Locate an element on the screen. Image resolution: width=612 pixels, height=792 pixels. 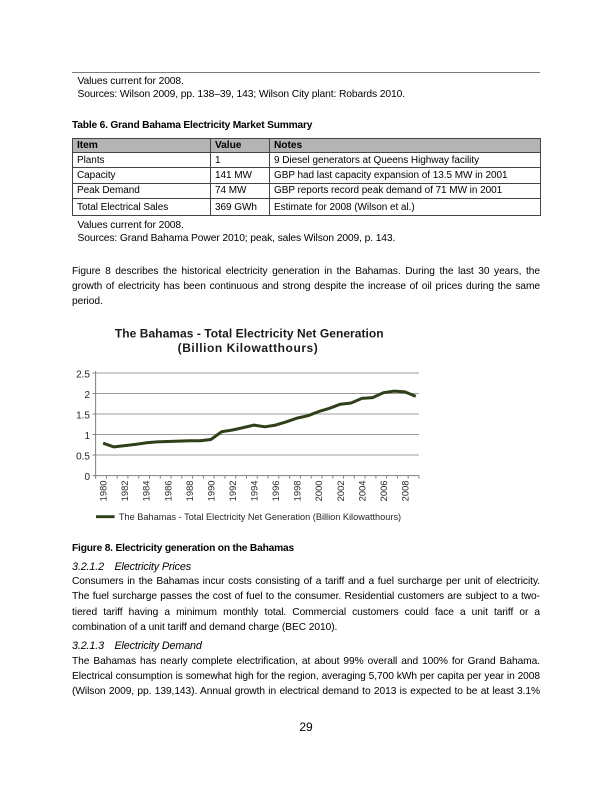
svg-text: 1 is located at coordinates (87, 436).